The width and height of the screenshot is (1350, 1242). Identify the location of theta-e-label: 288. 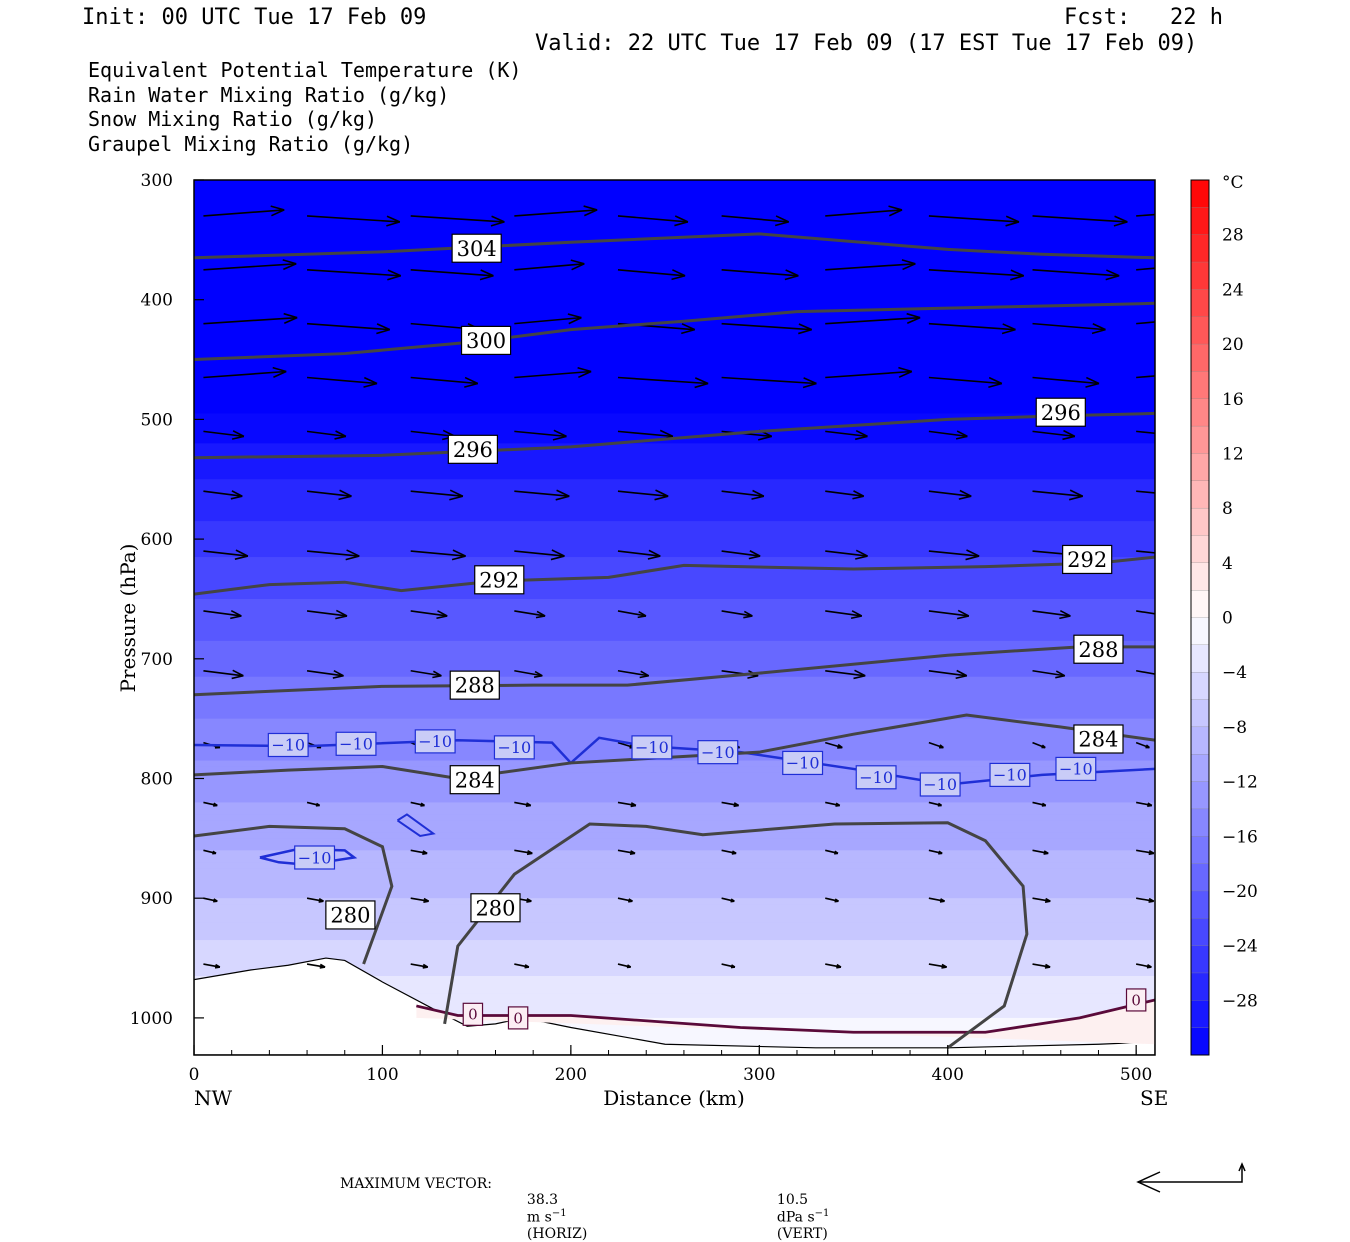
(1098, 649).